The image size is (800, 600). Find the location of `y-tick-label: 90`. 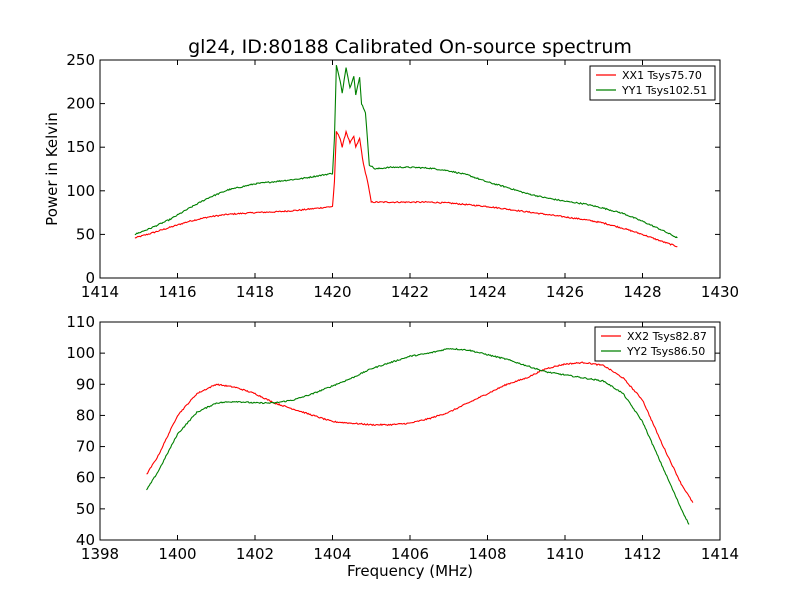

y-tick-label: 90 is located at coordinates (85, 384).